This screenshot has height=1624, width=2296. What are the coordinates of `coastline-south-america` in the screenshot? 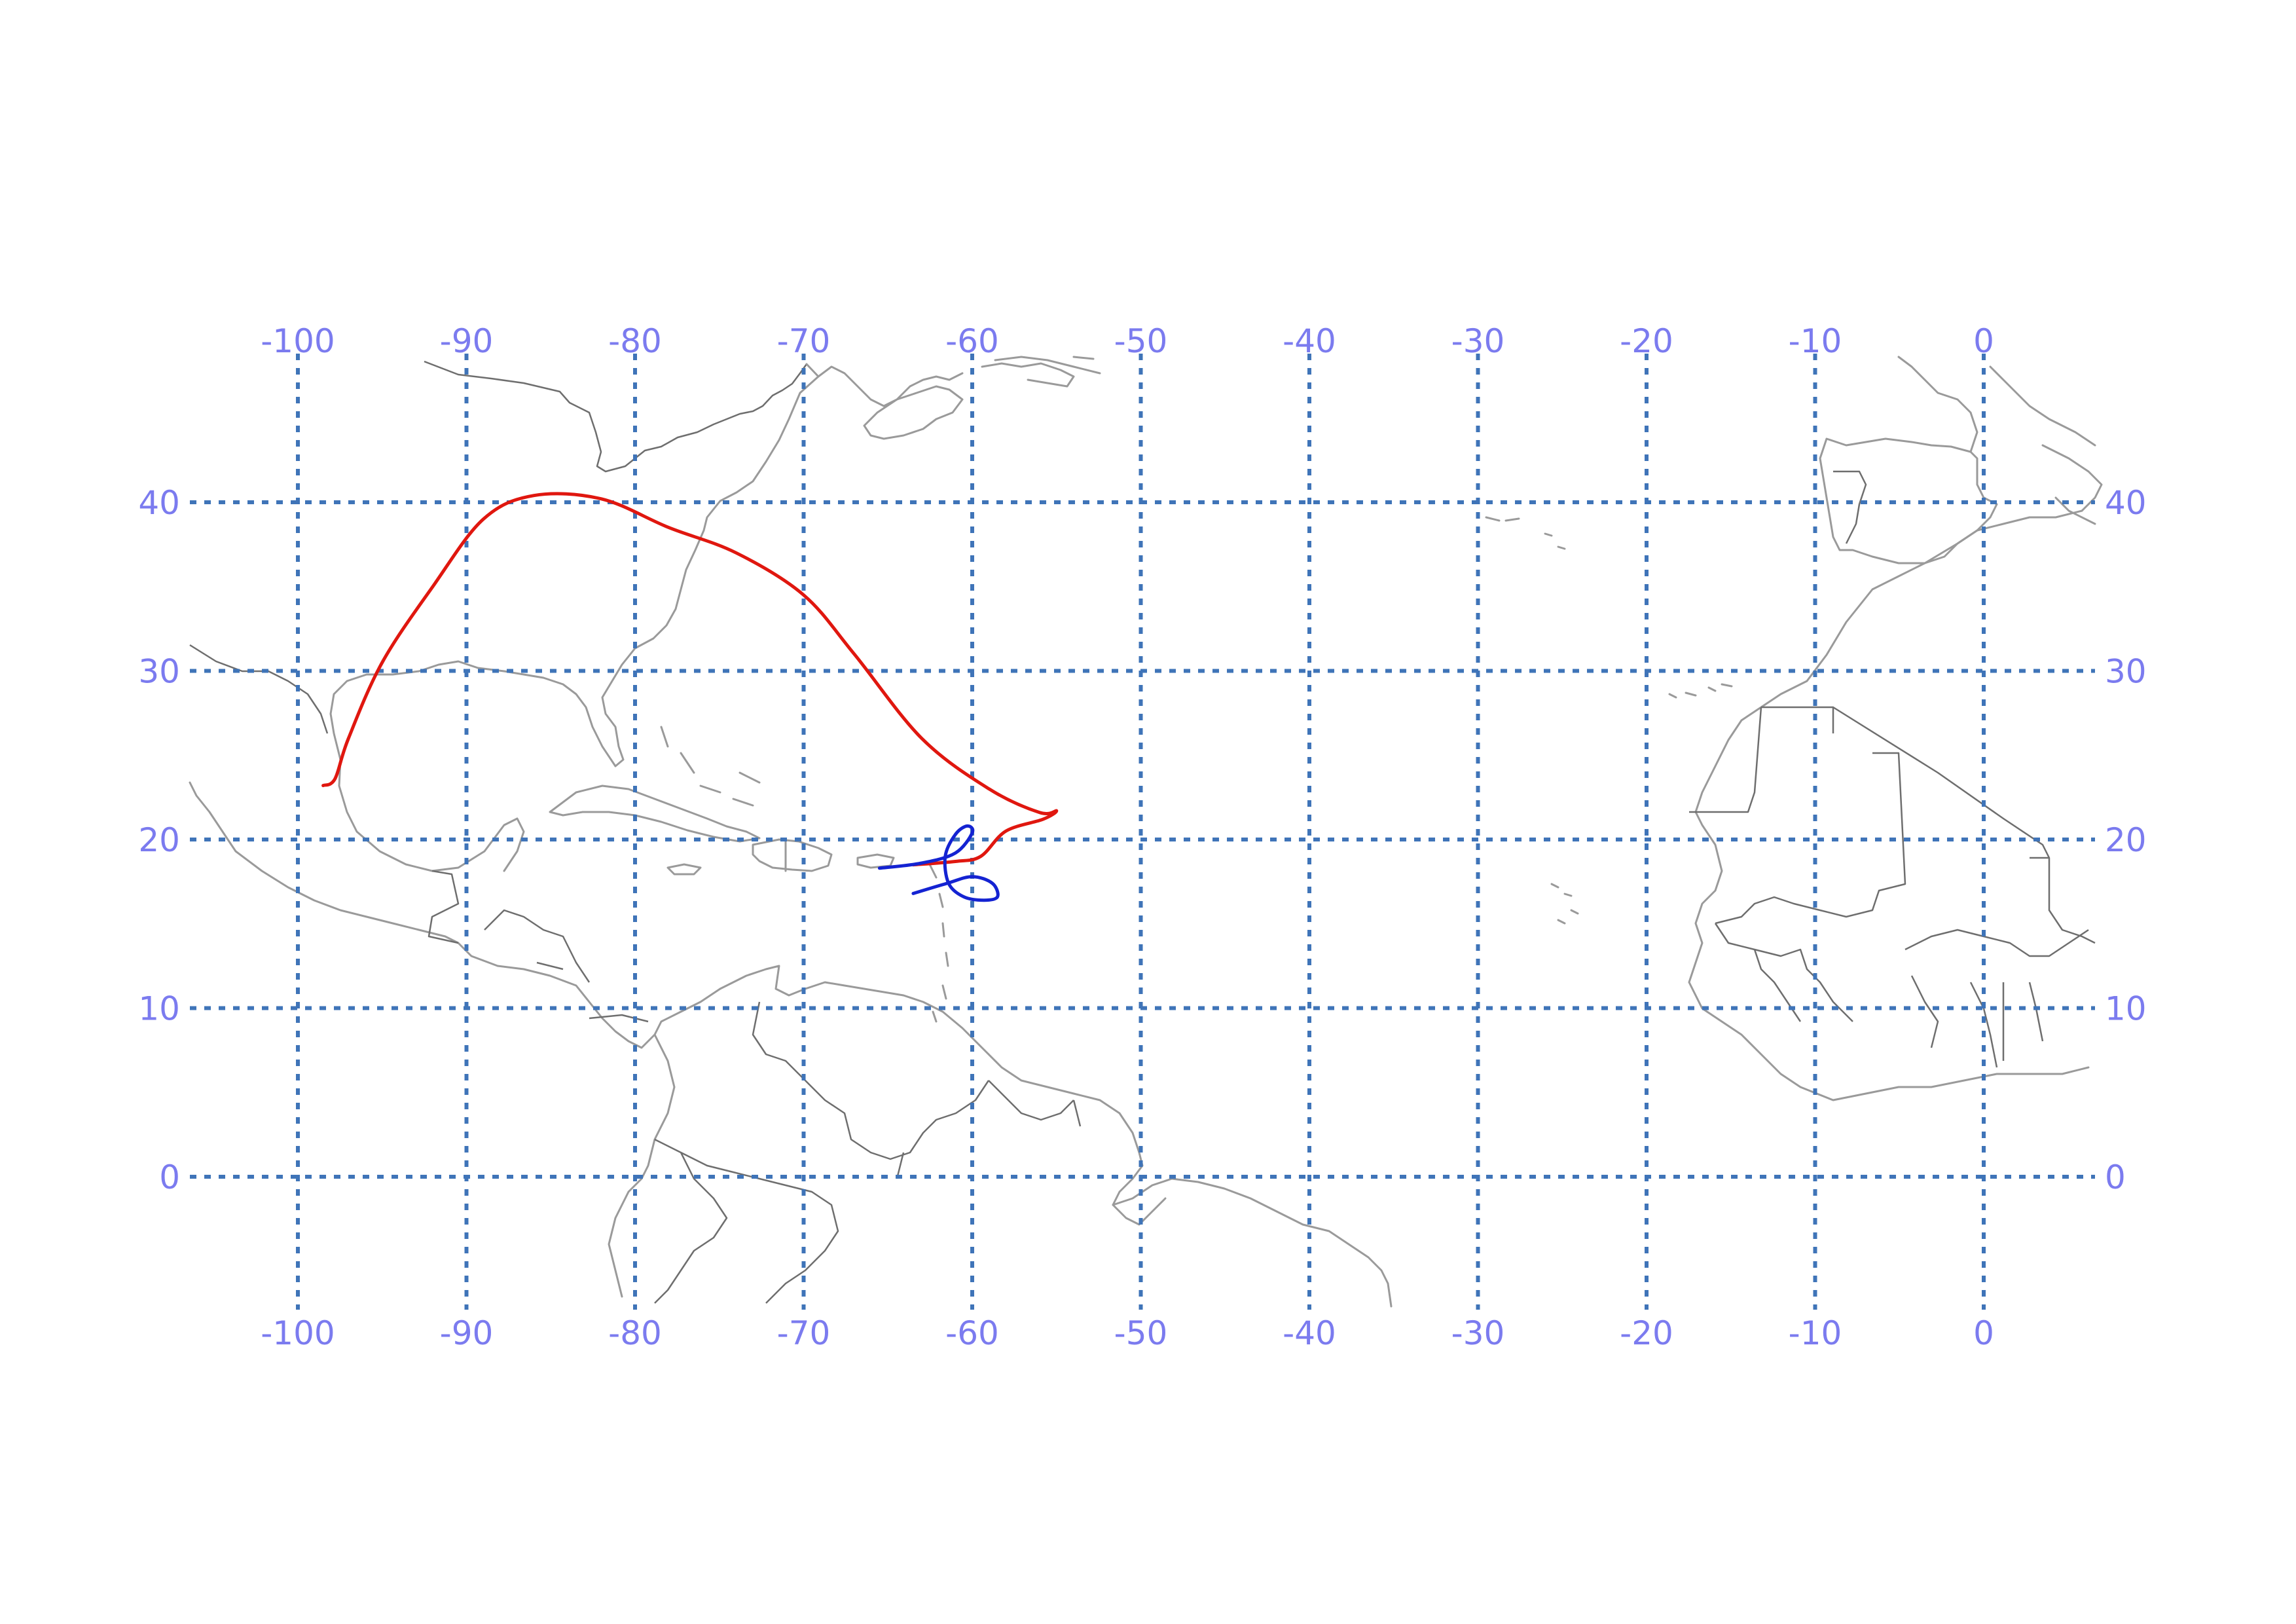 It's located at (1056, 1136).